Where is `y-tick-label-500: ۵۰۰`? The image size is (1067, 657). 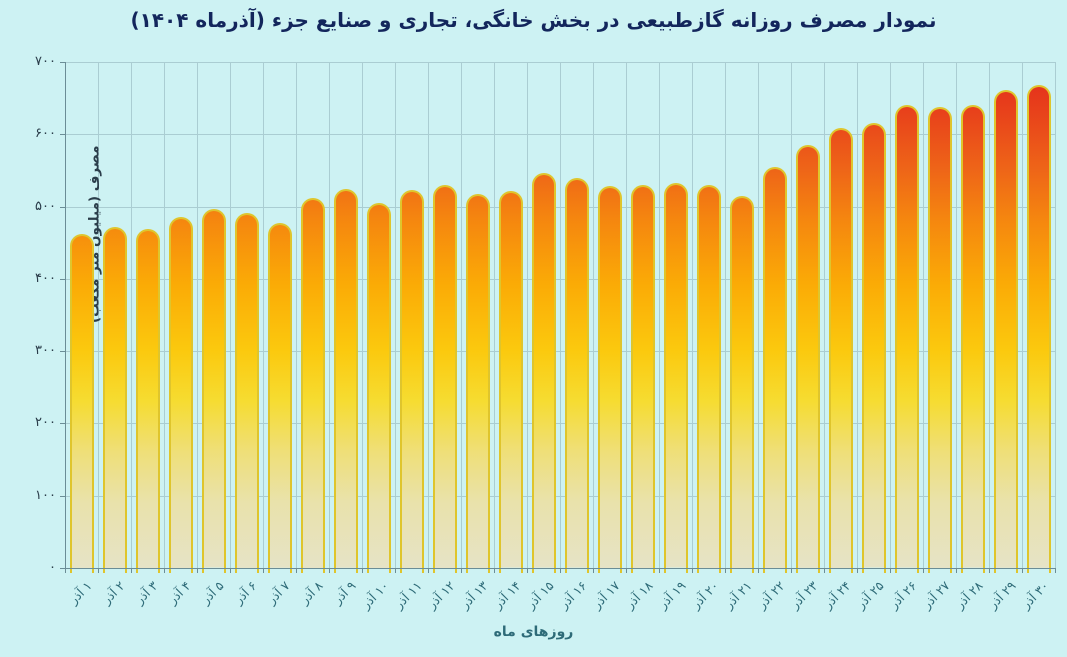
y-tick-label-500: ۵۰۰ is located at coordinates (45, 206).